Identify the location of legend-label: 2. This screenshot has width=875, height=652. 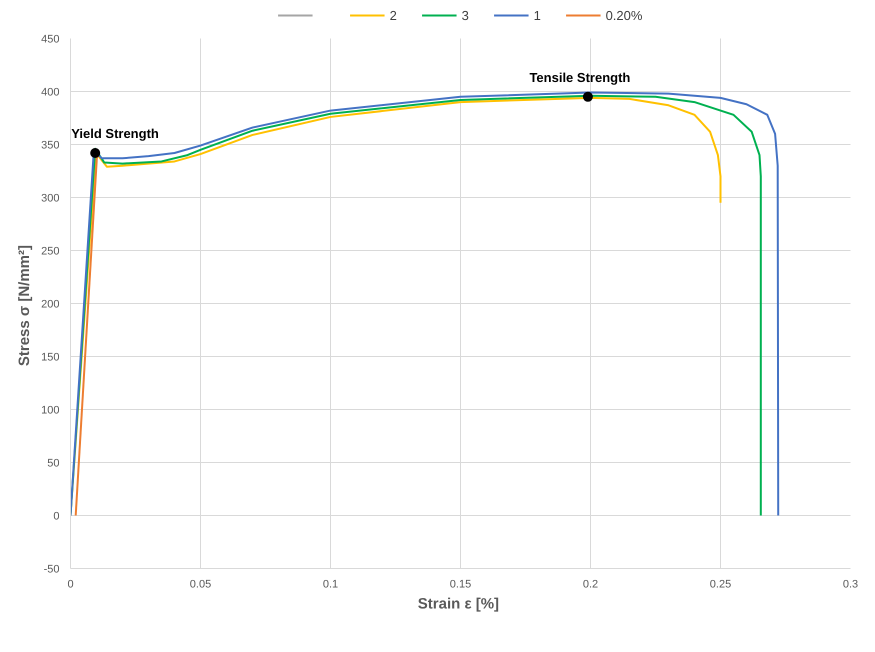
(394, 15).